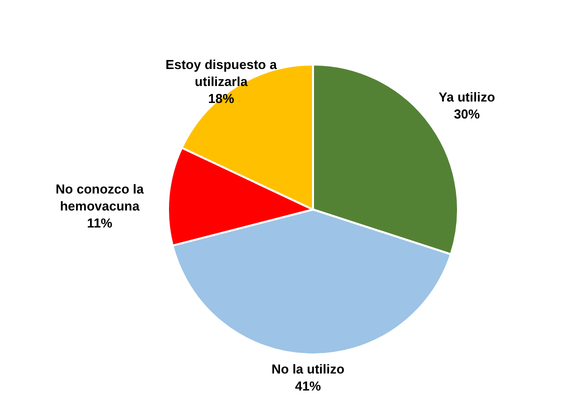 Image resolution: width=568 pixels, height=397 pixels. Describe the element at coordinates (307, 368) in the screenshot. I see `slice-label: No la utilizo` at that location.